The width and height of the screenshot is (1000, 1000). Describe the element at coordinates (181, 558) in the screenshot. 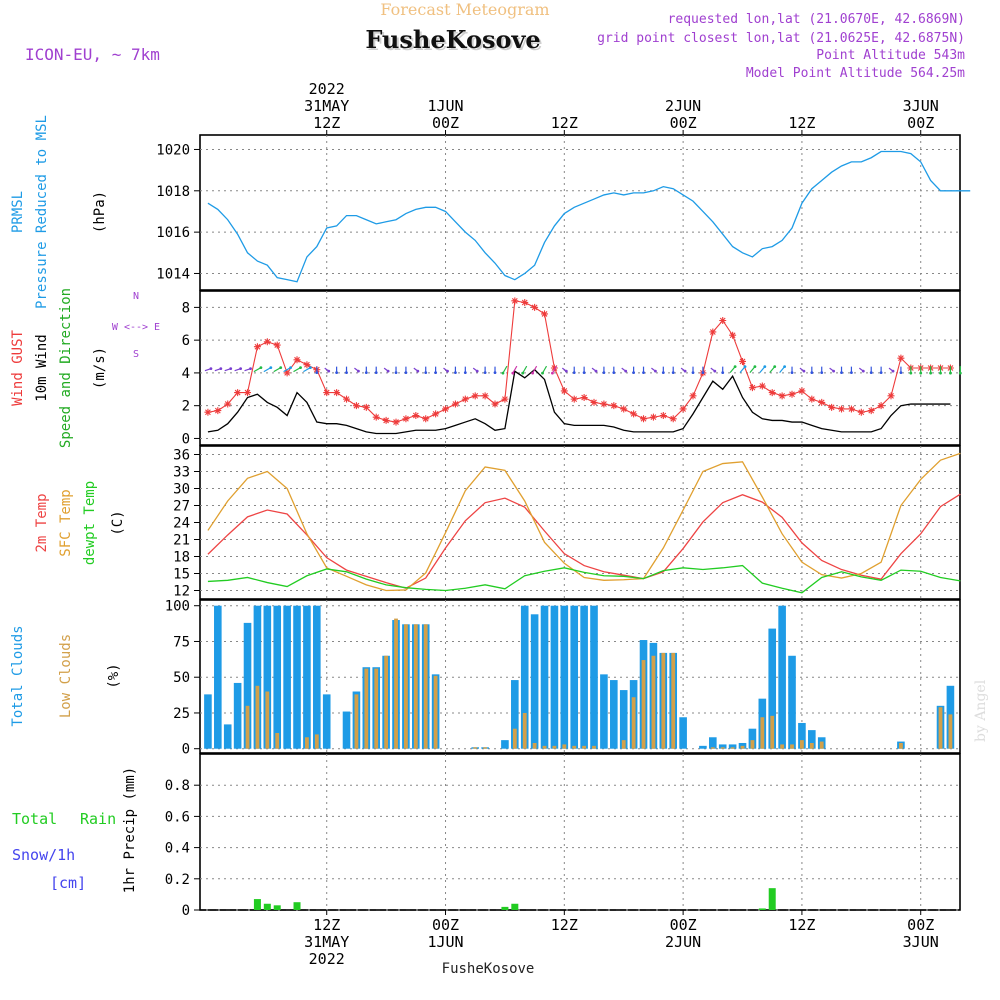

I see `y-tick-label: 18` at that location.